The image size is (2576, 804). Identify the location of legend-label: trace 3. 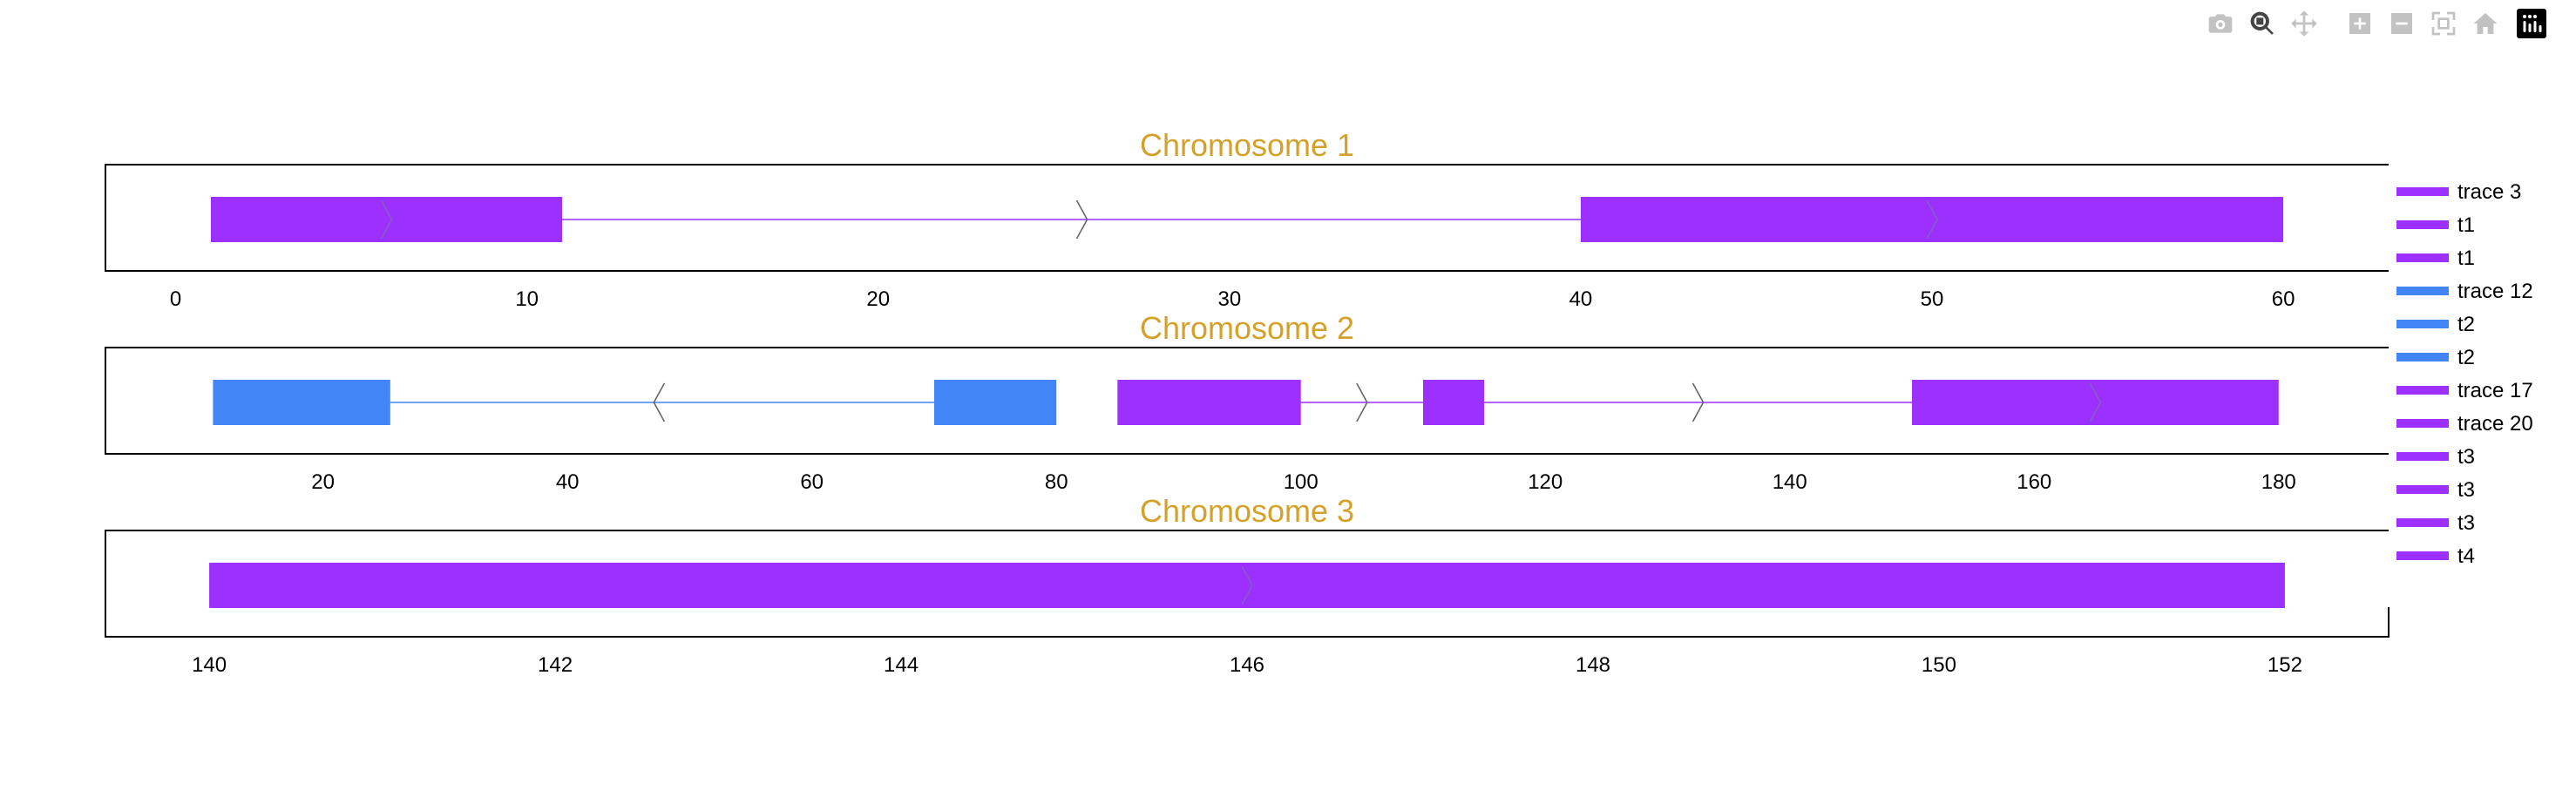
(2489, 192).